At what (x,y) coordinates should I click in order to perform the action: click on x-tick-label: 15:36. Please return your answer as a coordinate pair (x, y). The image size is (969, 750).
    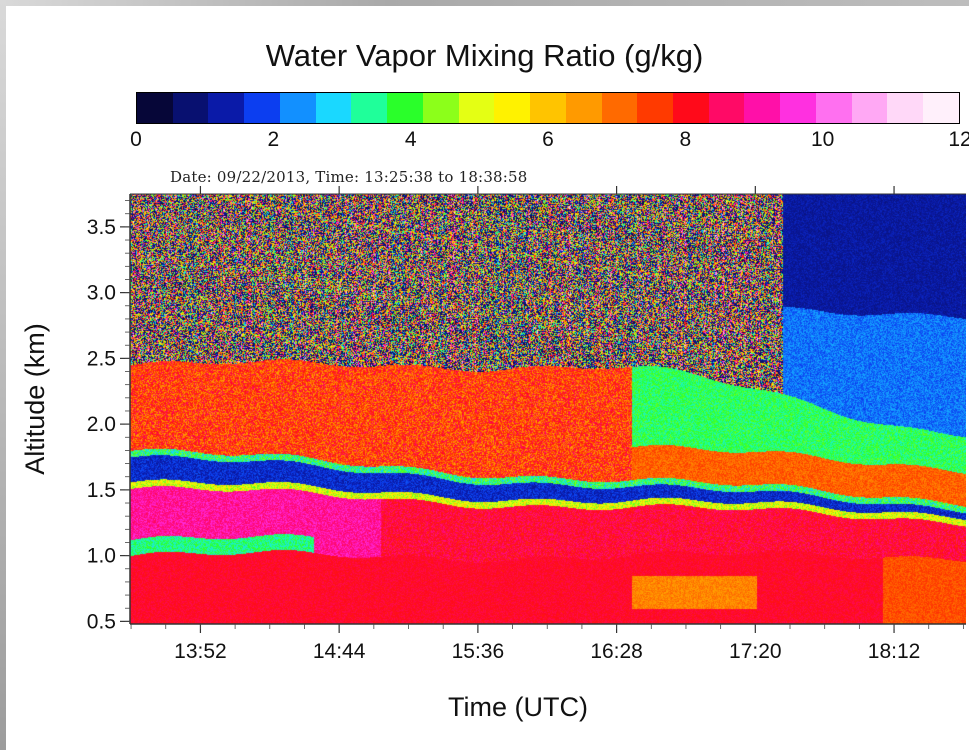
    Looking at the image, I should click on (478, 651).